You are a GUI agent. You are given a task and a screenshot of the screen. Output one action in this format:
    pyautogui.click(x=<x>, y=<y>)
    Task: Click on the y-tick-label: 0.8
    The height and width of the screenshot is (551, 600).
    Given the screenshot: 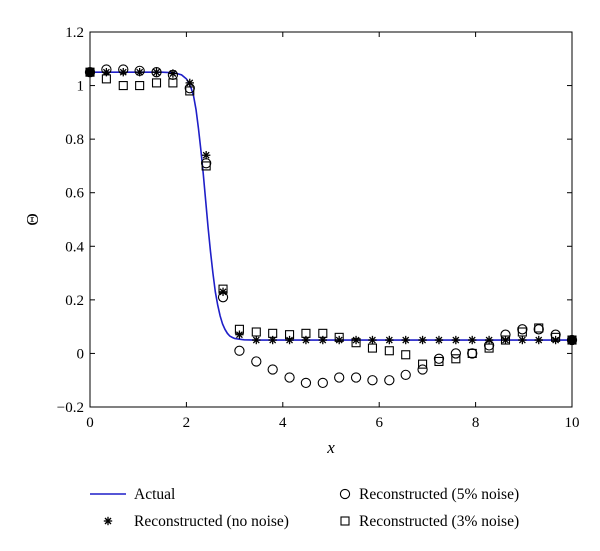 What is the action you would take?
    pyautogui.click(x=74, y=140)
    